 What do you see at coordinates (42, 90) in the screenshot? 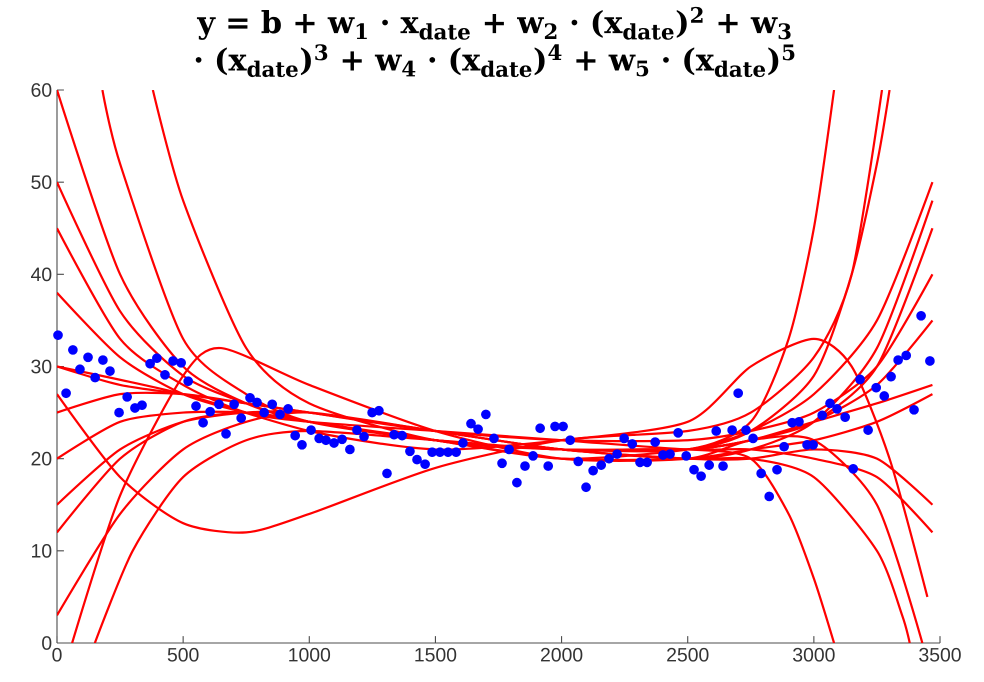
I see `y-tick-label: 60` at bounding box center [42, 90].